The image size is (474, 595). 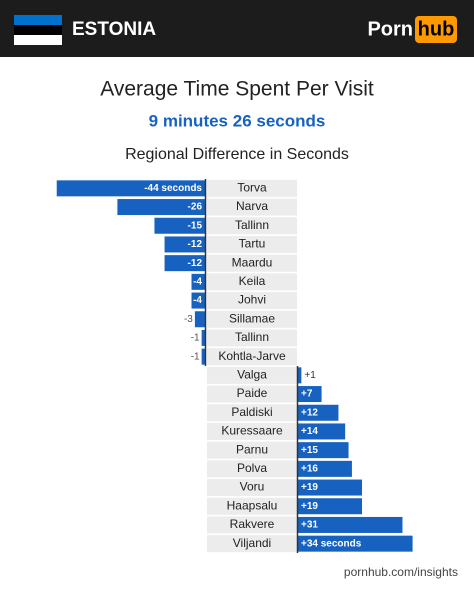 I want to click on logo-left: Porn, so click(x=390, y=29).